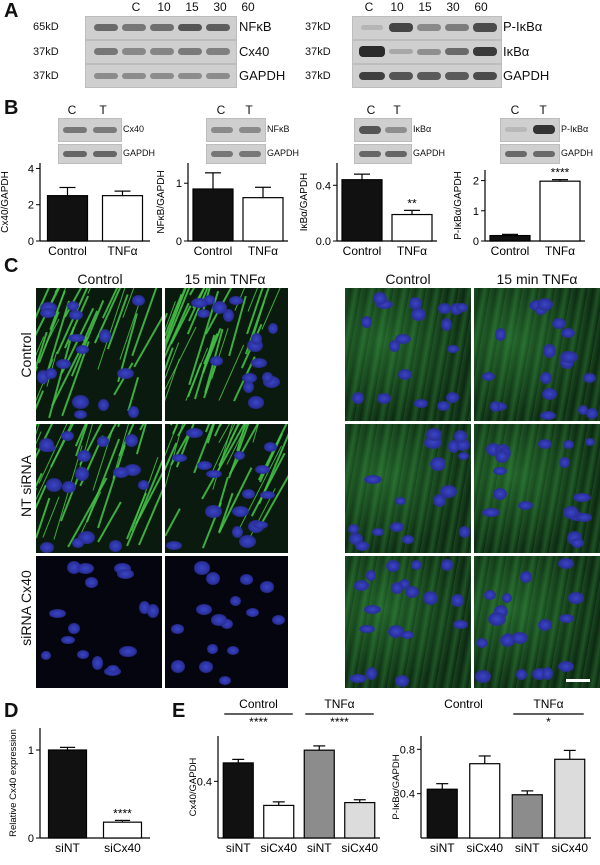 The width and height of the screenshot is (600, 865). I want to click on lane-label: 10, so click(164, 7).